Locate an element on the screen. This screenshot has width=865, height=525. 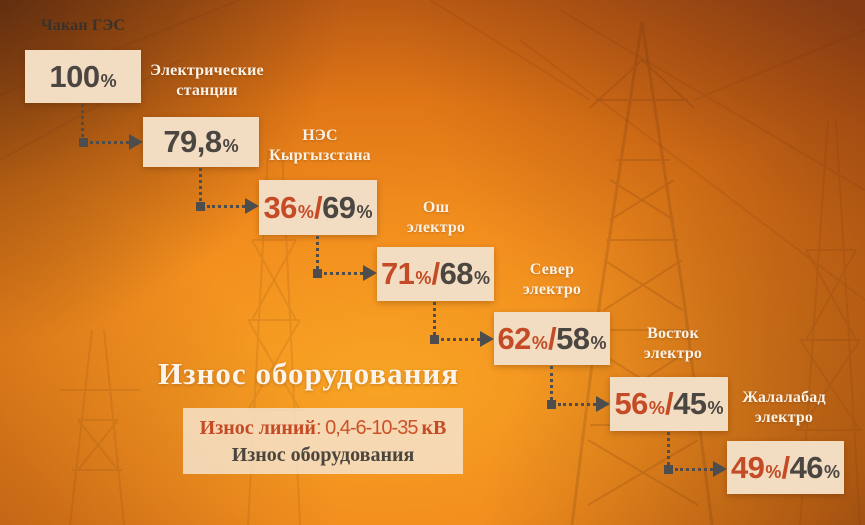
line-wear-value: 71%/ is located at coordinates (410, 273).